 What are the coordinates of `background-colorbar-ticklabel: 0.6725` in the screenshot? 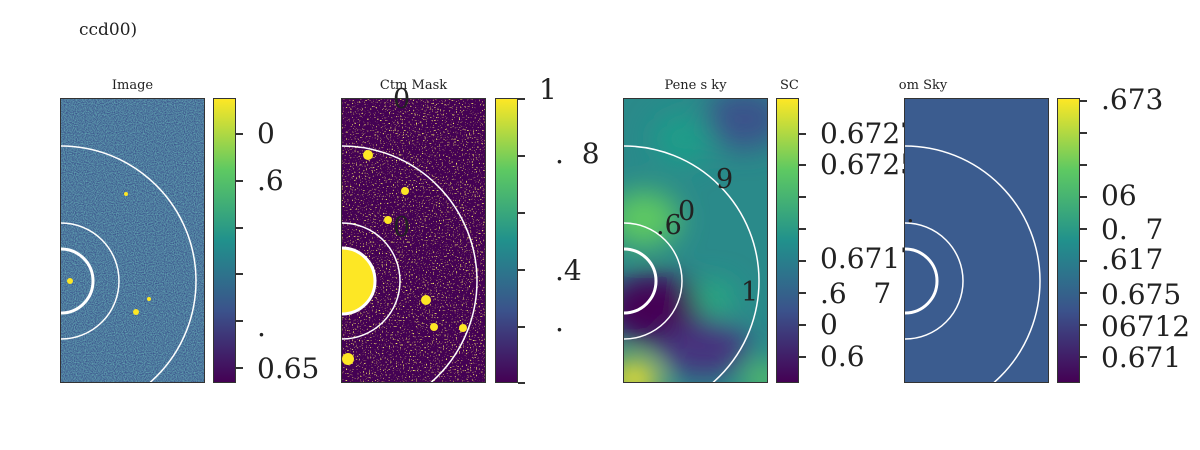 It's located at (869, 164).